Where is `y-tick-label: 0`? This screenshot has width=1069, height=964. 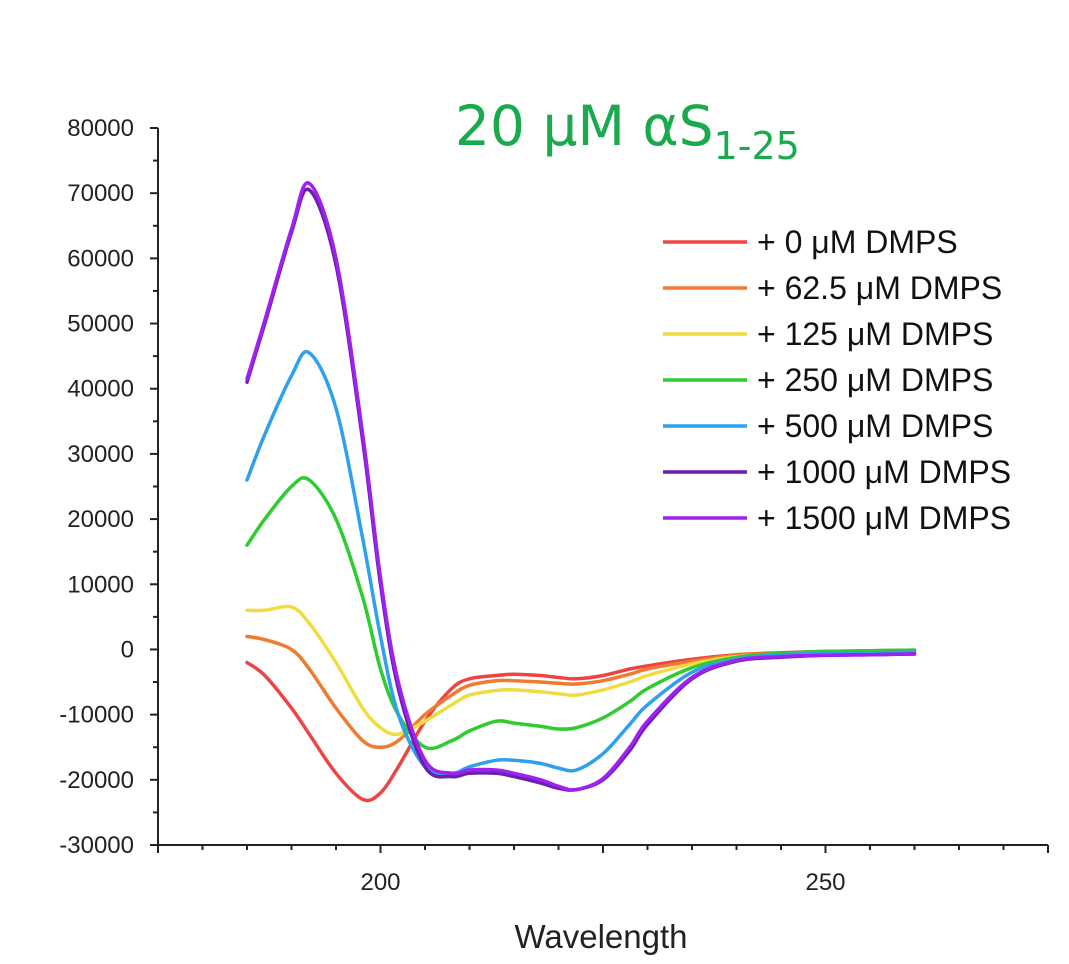 y-tick-label: 0 is located at coordinates (127, 649).